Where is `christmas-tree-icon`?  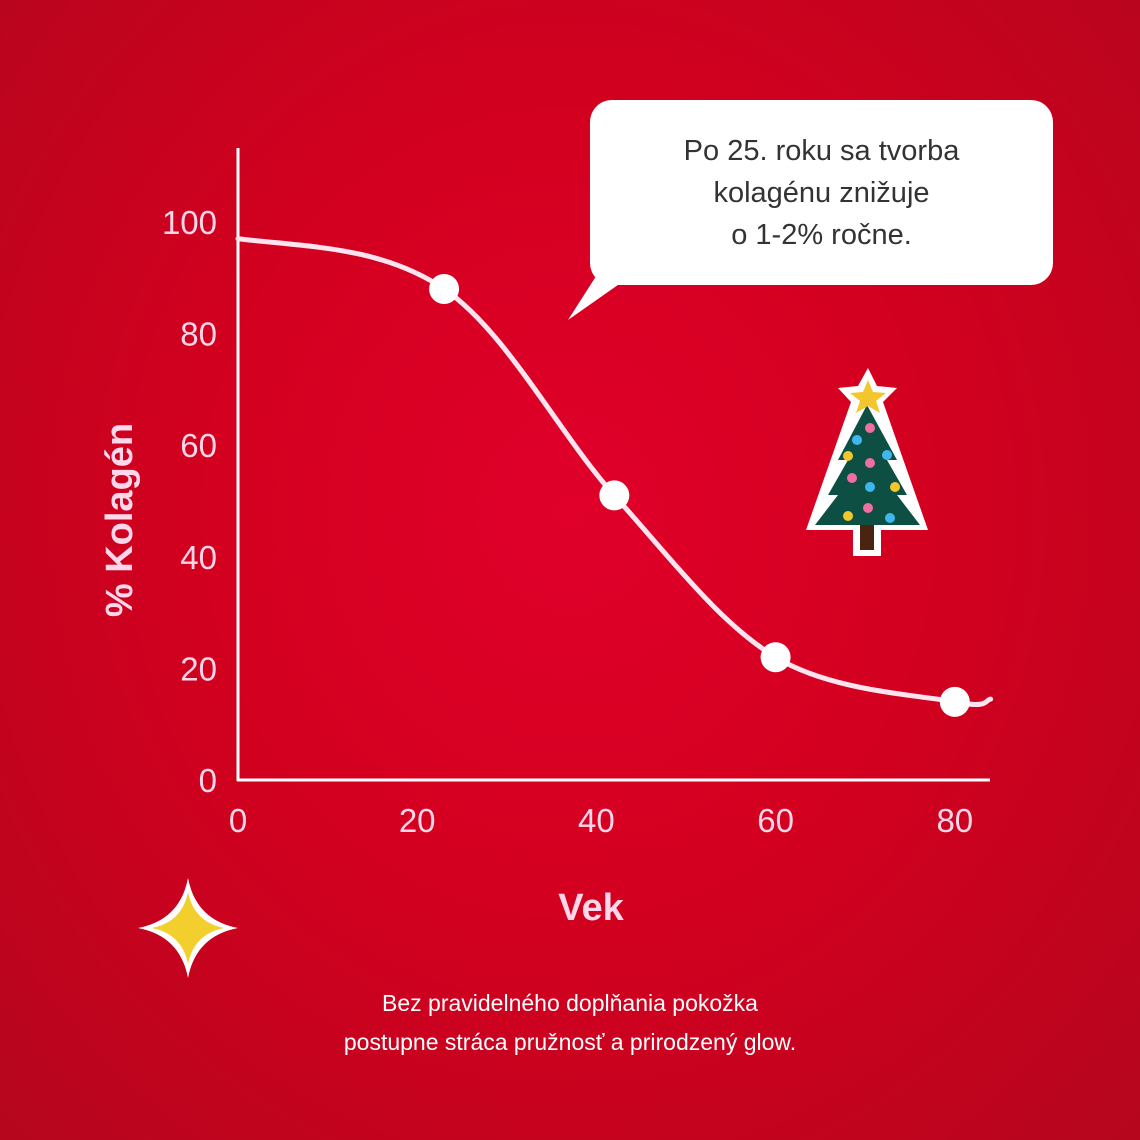
christmas-tree-icon is located at coordinates (867, 462).